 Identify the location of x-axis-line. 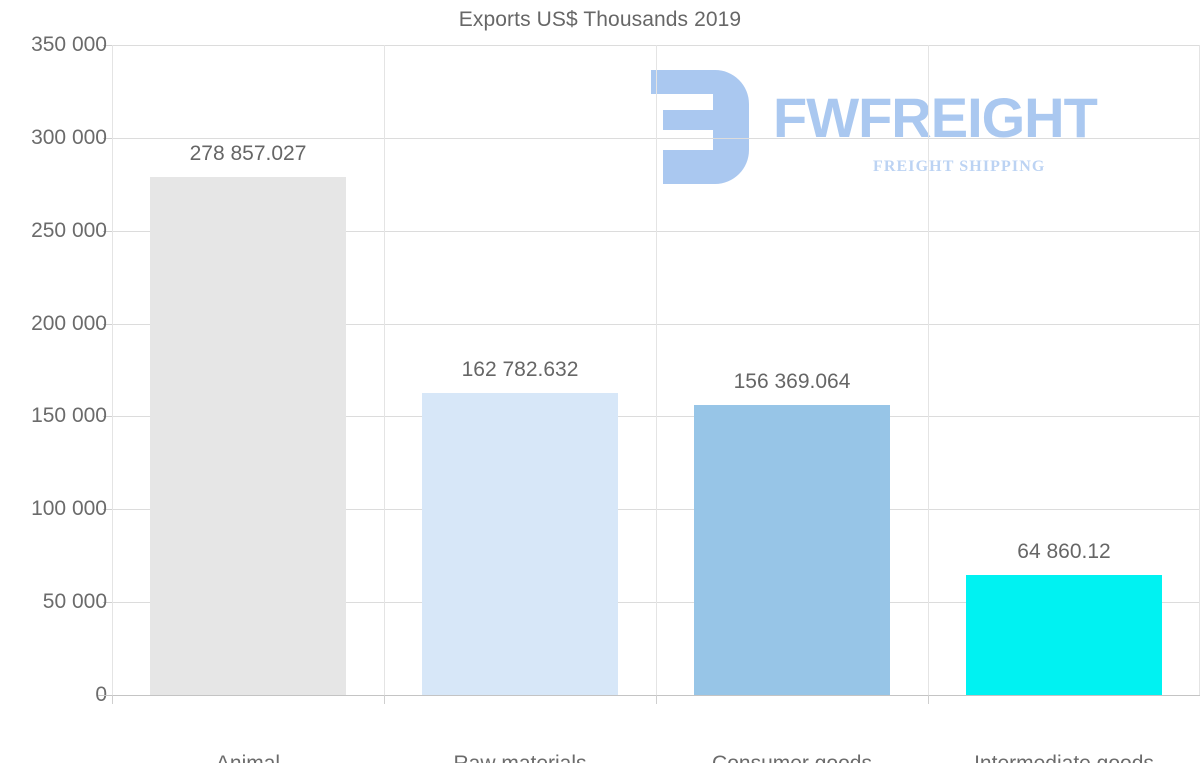
(649, 695).